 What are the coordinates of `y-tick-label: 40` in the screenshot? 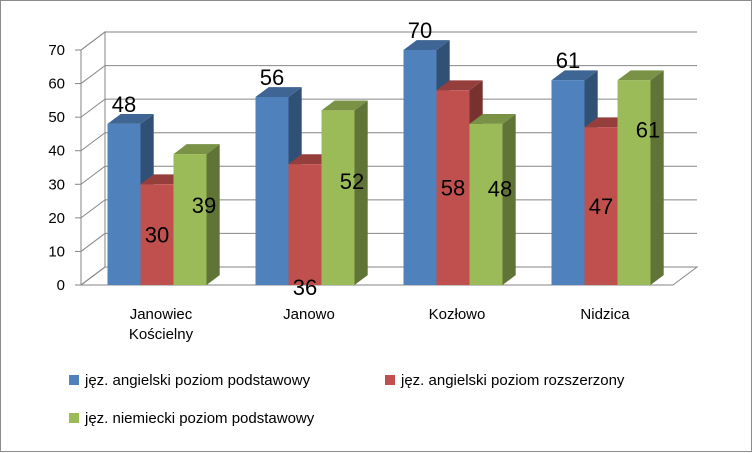 It's located at (56, 151).